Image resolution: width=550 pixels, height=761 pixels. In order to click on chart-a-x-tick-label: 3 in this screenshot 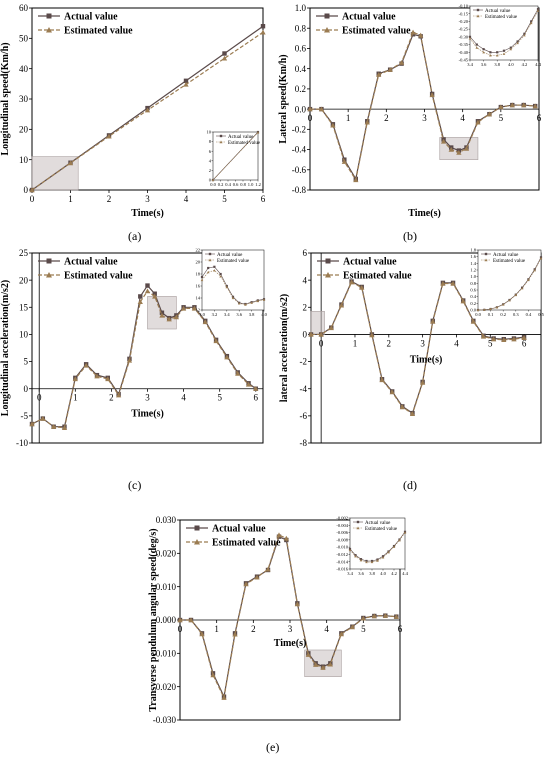, I will do `click(147, 199)`.